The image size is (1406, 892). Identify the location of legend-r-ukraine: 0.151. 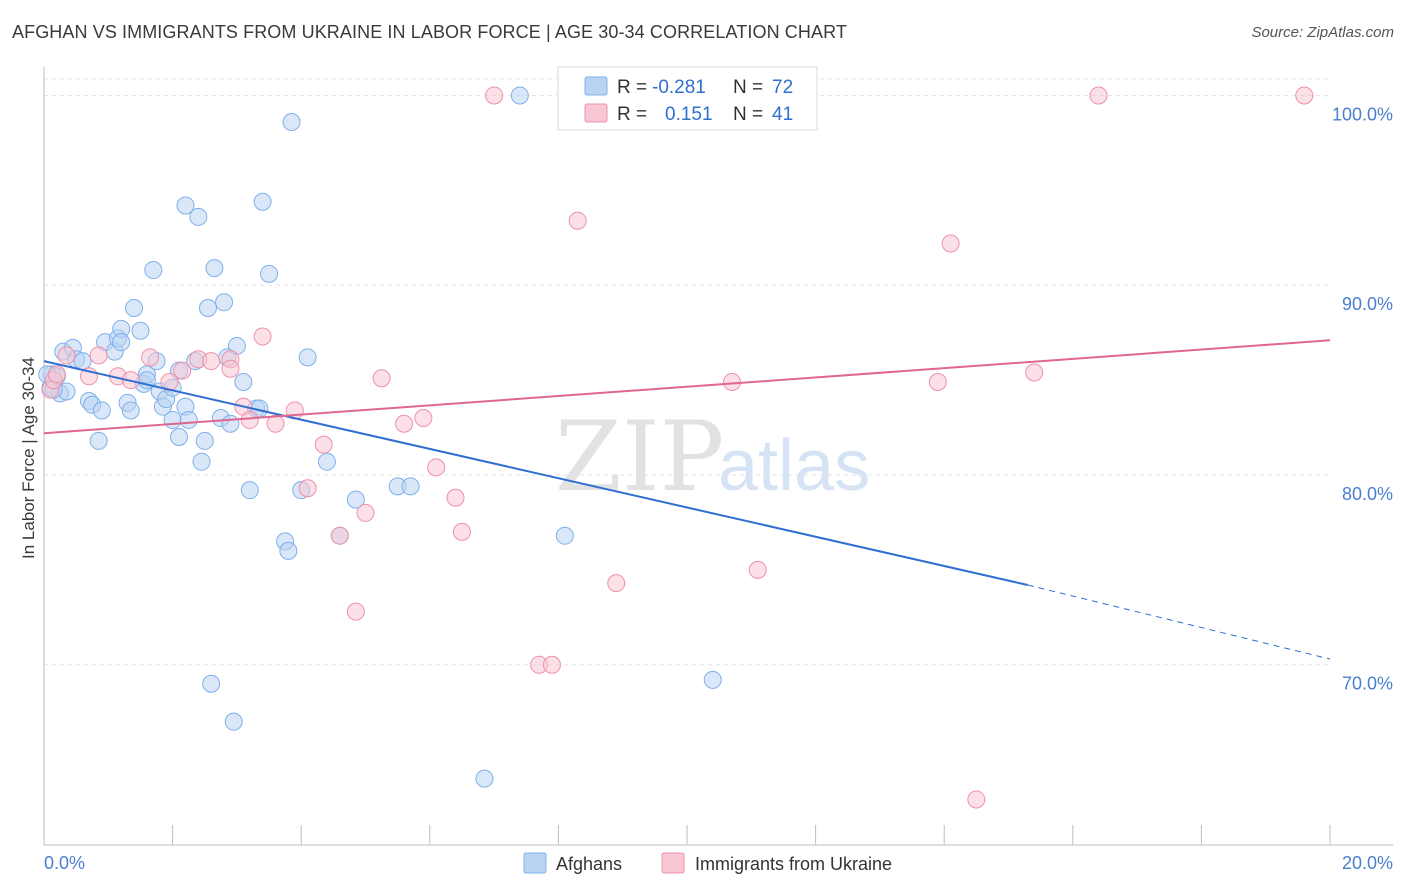
(689, 114).